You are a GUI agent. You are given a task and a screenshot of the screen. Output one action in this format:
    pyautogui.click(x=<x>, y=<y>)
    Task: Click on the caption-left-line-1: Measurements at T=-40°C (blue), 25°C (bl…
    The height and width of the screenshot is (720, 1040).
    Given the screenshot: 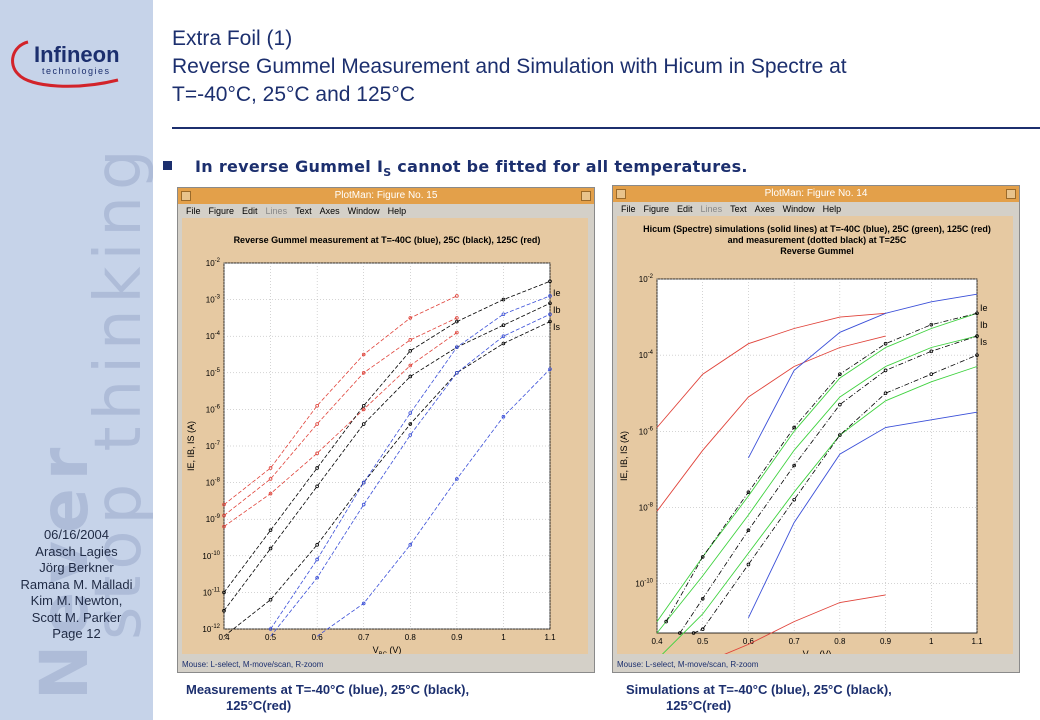 What is the action you would take?
    pyautogui.click(x=328, y=689)
    